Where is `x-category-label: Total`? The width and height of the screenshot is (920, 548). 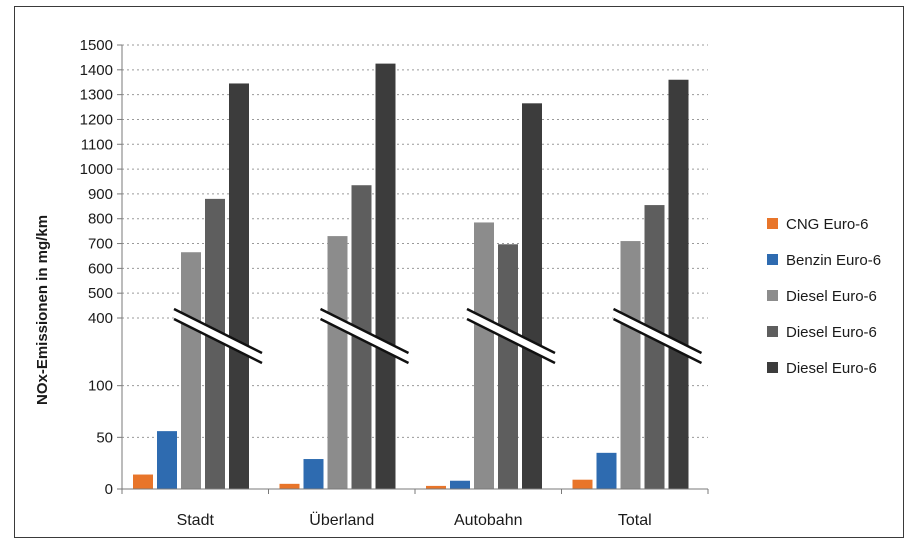 x-category-label: Total is located at coordinates (635, 520).